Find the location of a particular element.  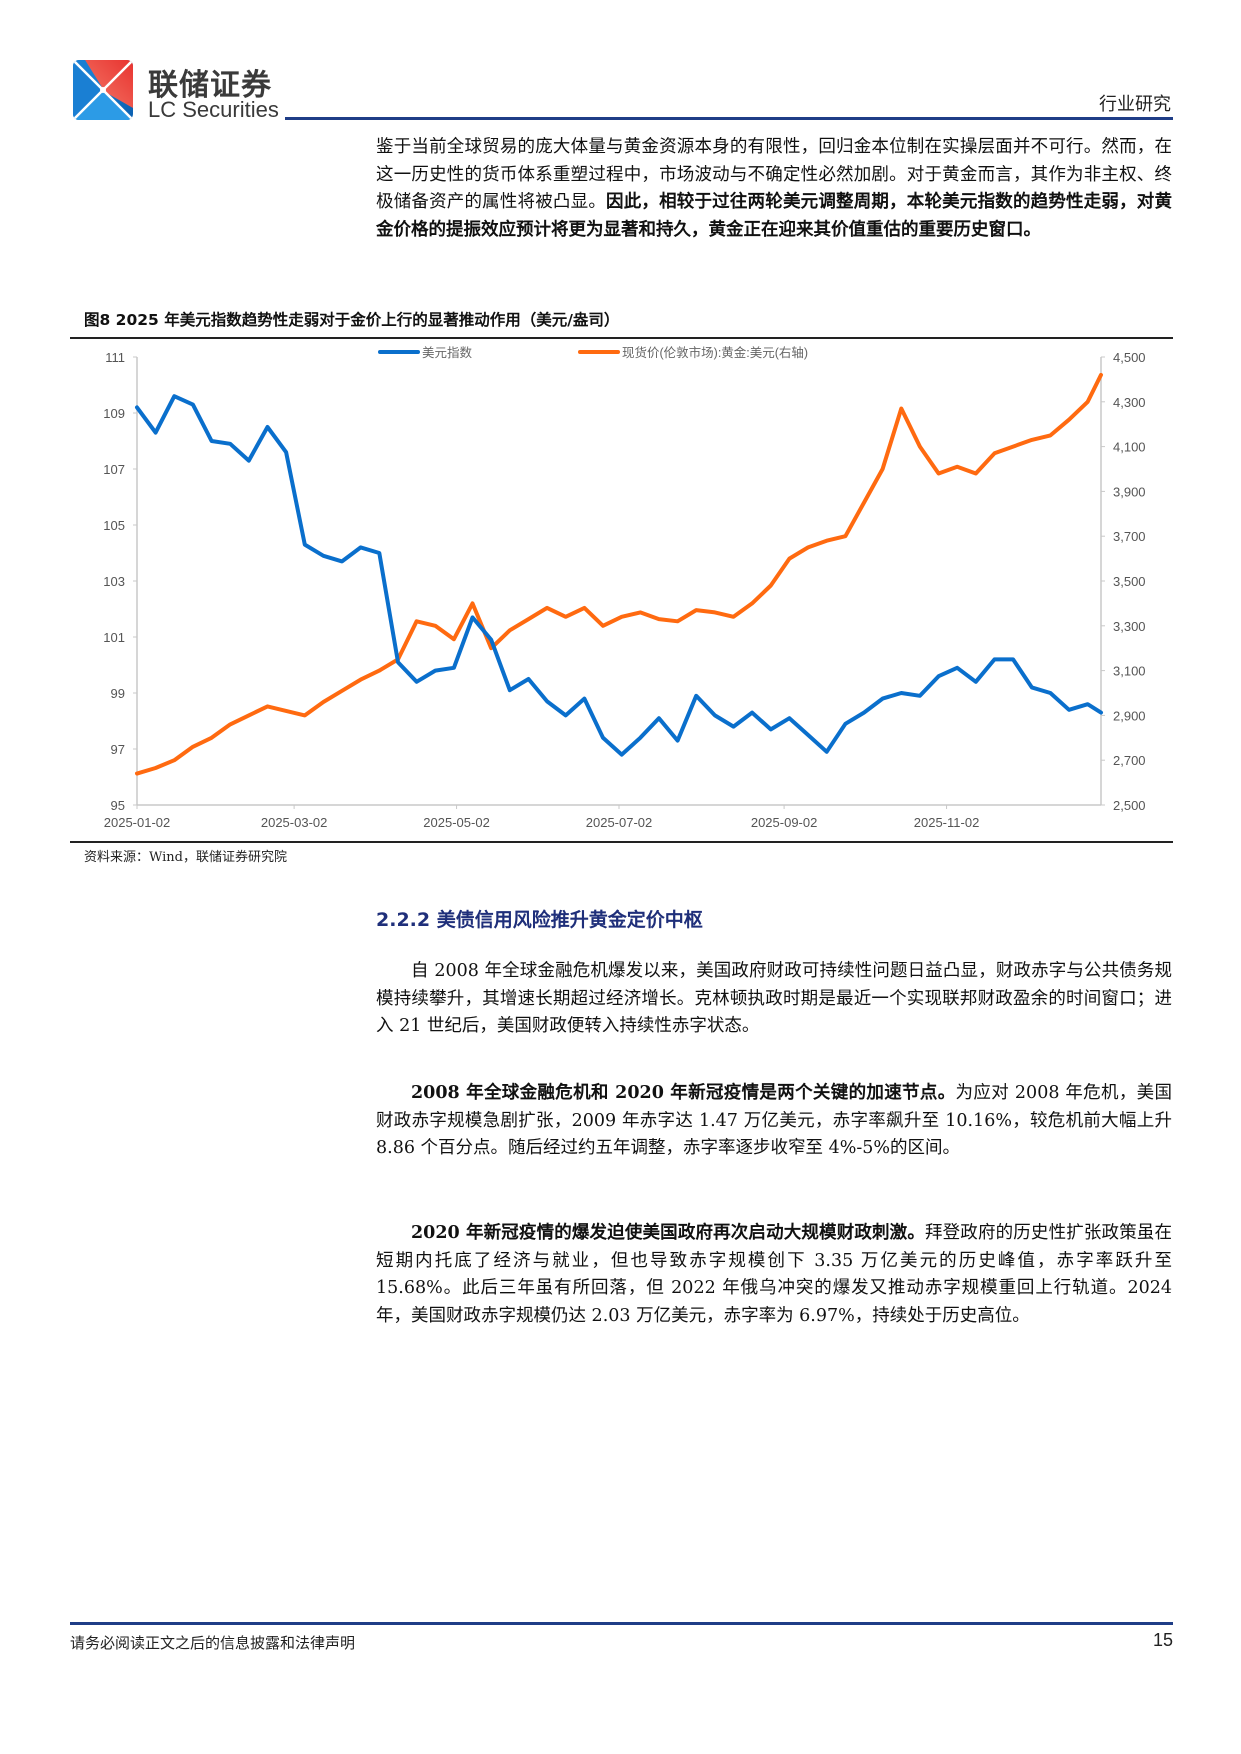

left-axis-tick-label: 105 is located at coordinates (114, 525).